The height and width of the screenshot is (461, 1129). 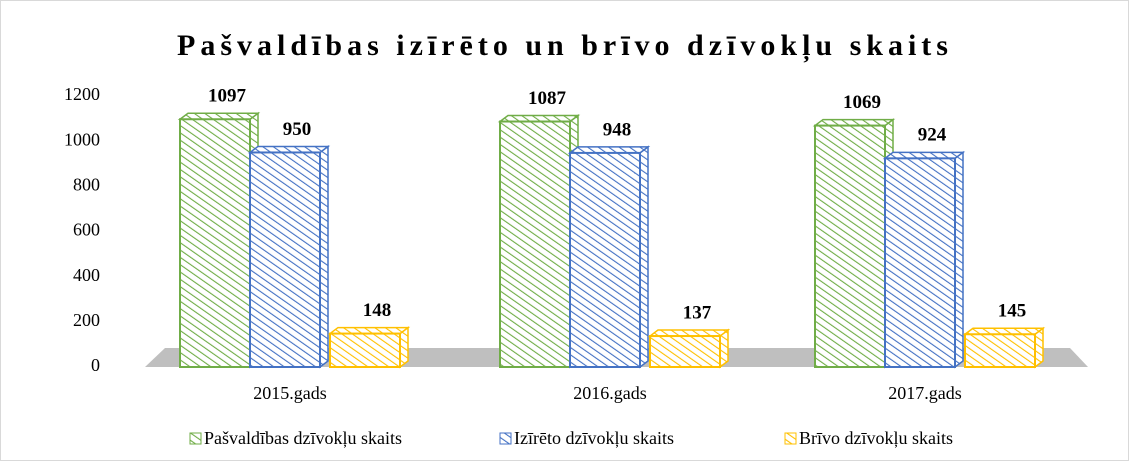 What do you see at coordinates (227, 96) in the screenshot?
I see `value-label: 1097` at bounding box center [227, 96].